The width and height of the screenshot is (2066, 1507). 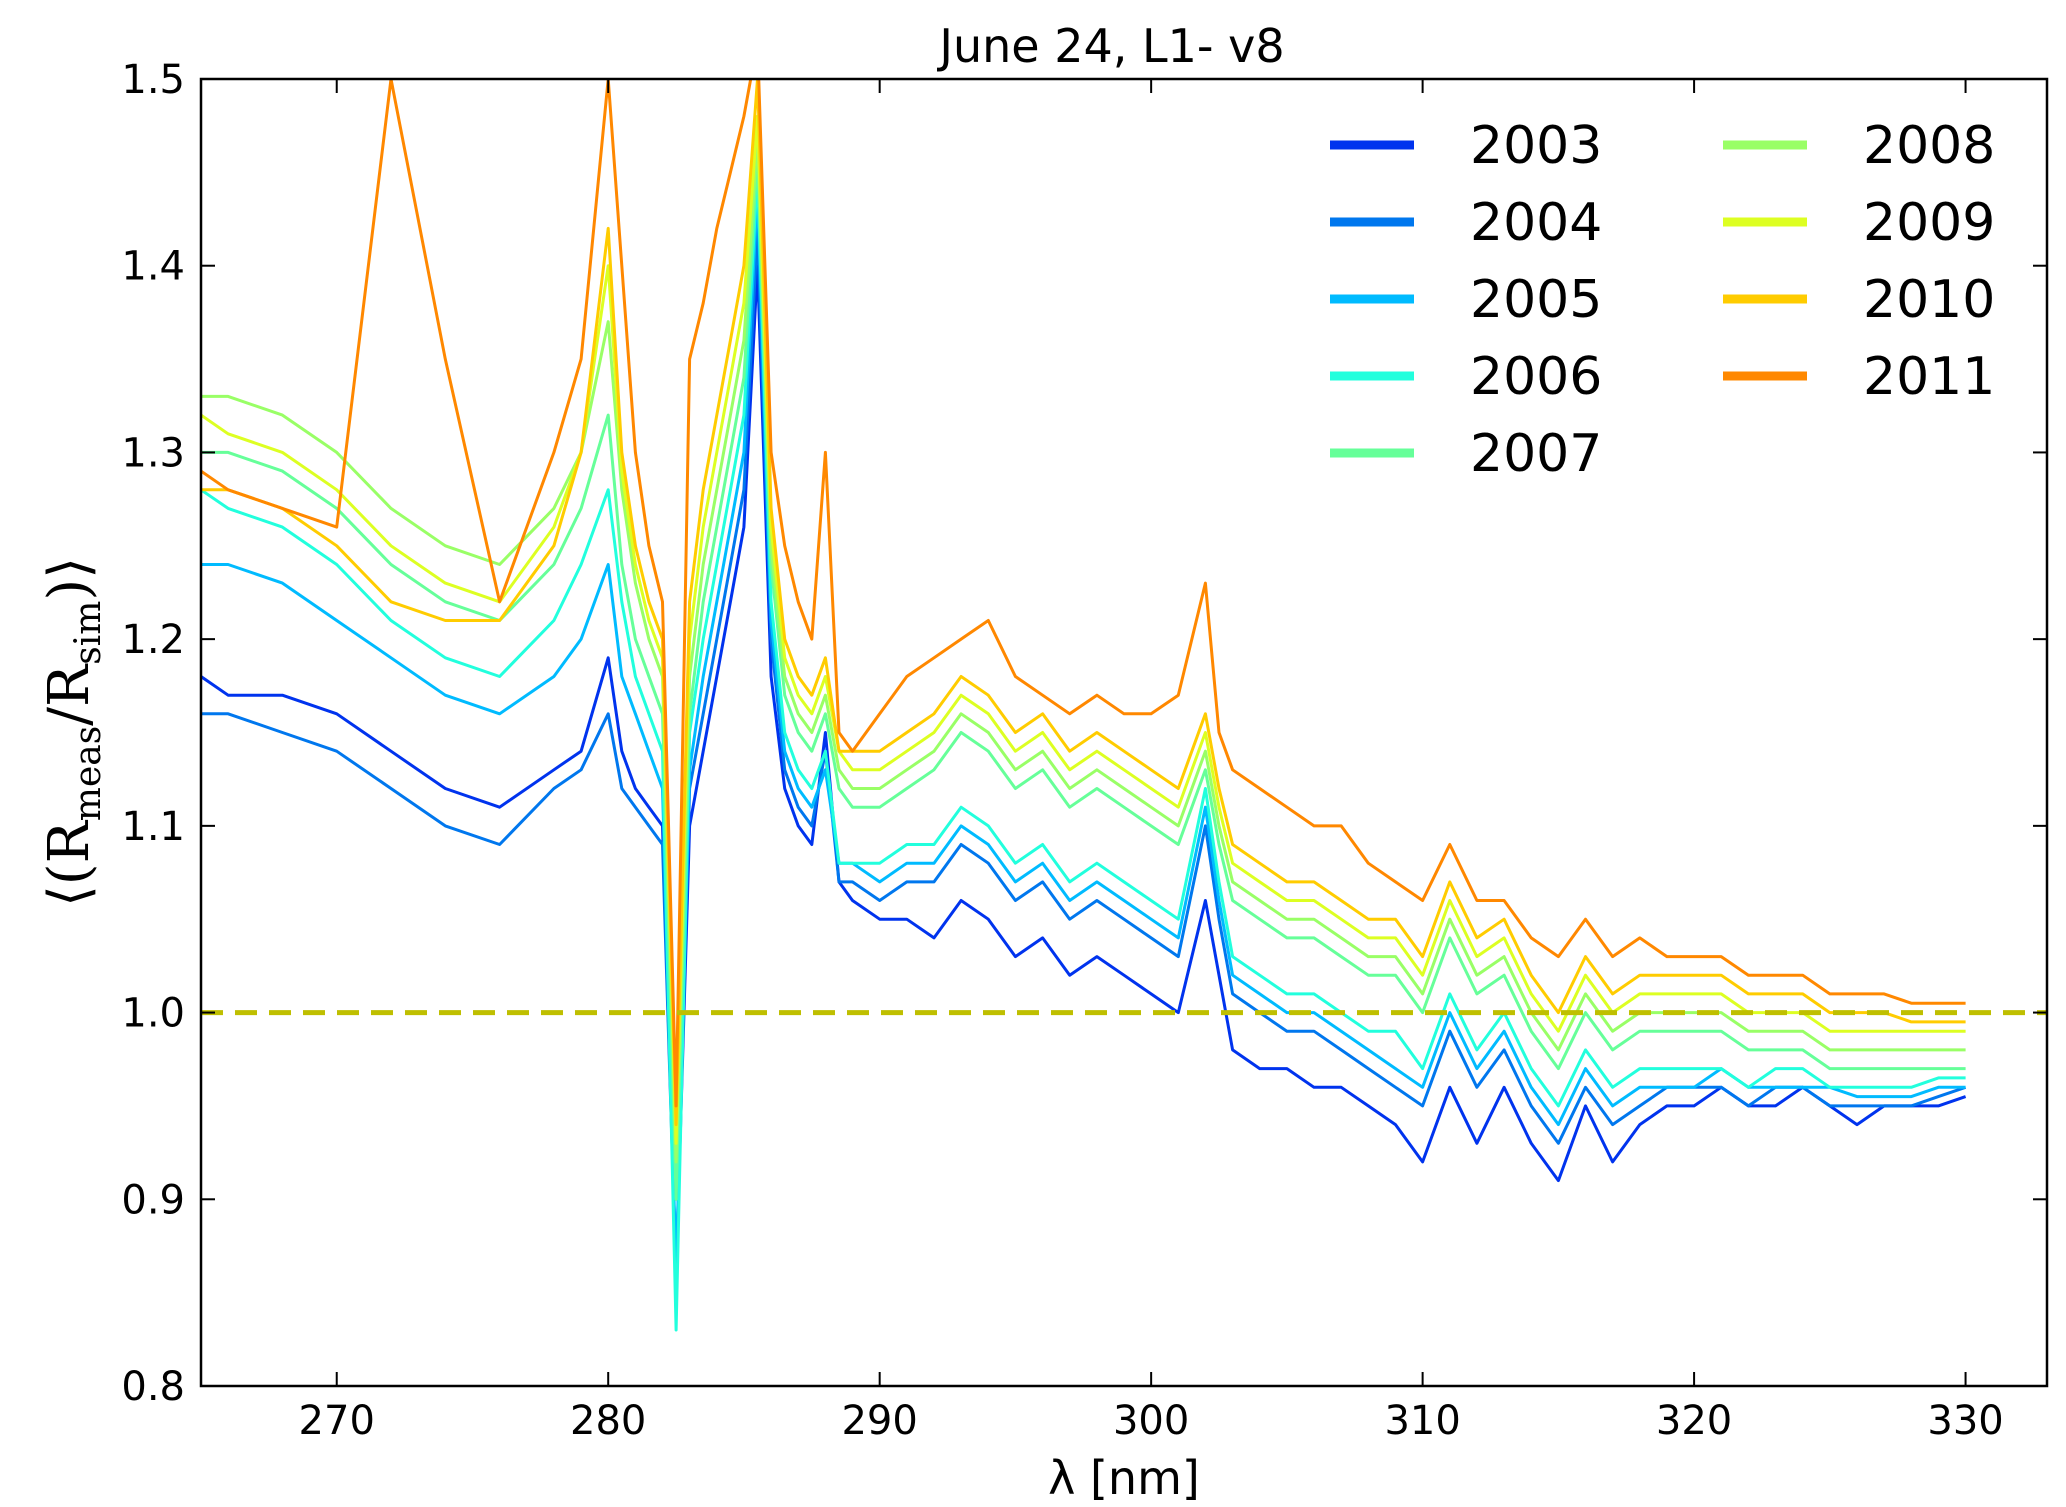 What do you see at coordinates (1124, 1478) in the screenshot?
I see `x-axis-label: λ [nm]` at bounding box center [1124, 1478].